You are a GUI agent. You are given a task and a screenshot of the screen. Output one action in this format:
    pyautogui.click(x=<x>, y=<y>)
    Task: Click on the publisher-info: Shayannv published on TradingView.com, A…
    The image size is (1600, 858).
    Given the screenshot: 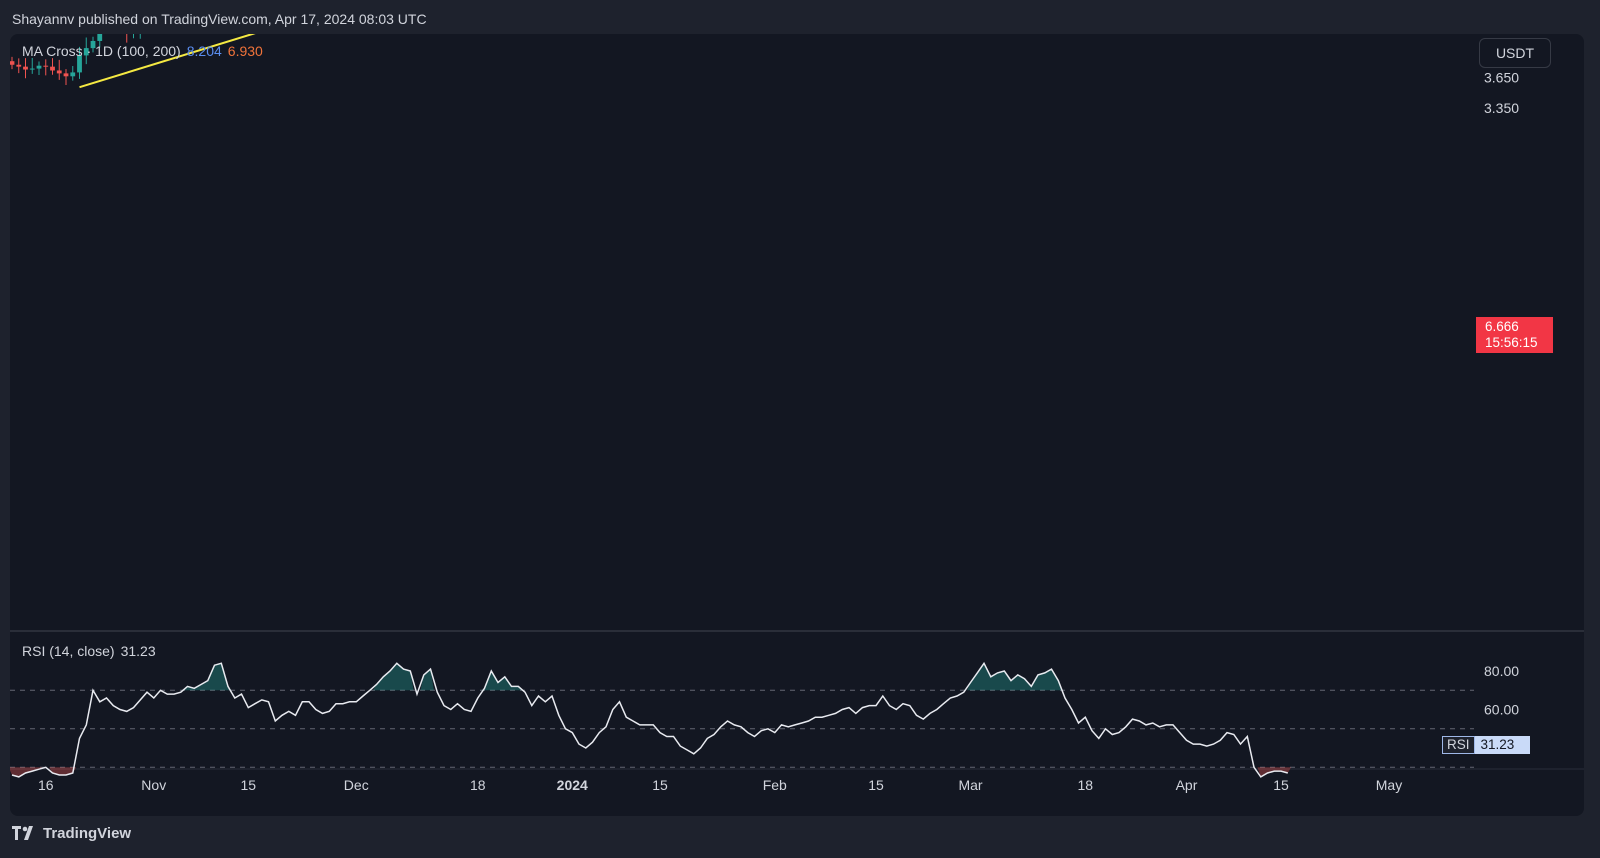 What is the action you would take?
    pyautogui.click(x=219, y=19)
    